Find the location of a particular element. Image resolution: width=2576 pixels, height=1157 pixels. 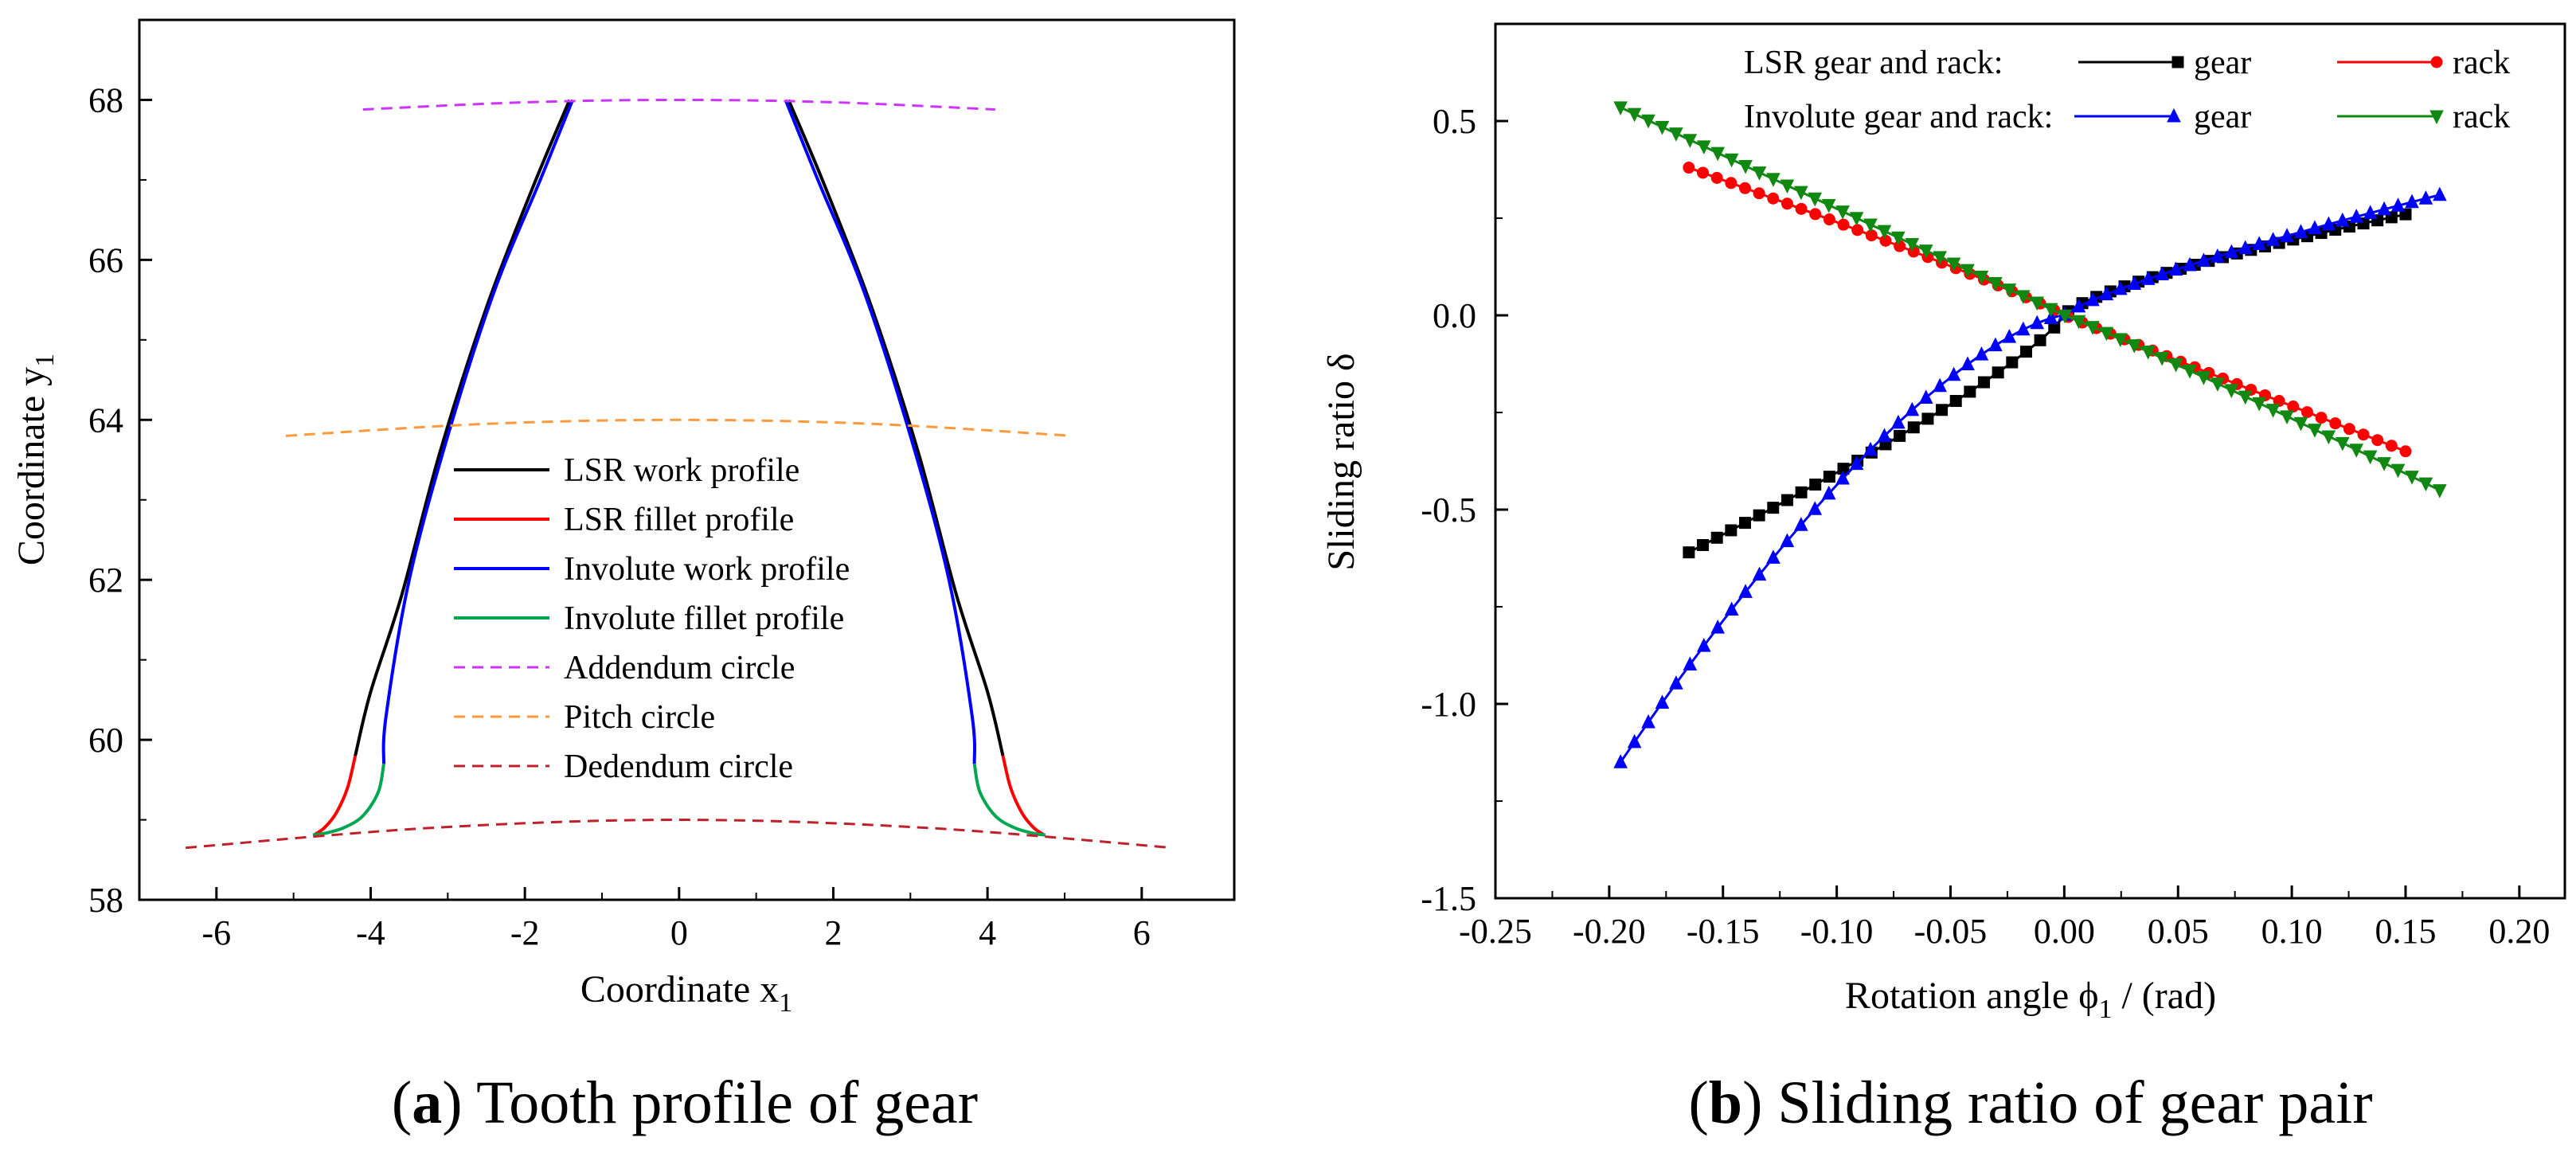

a-ytick-label: 68 is located at coordinates (105, 100).